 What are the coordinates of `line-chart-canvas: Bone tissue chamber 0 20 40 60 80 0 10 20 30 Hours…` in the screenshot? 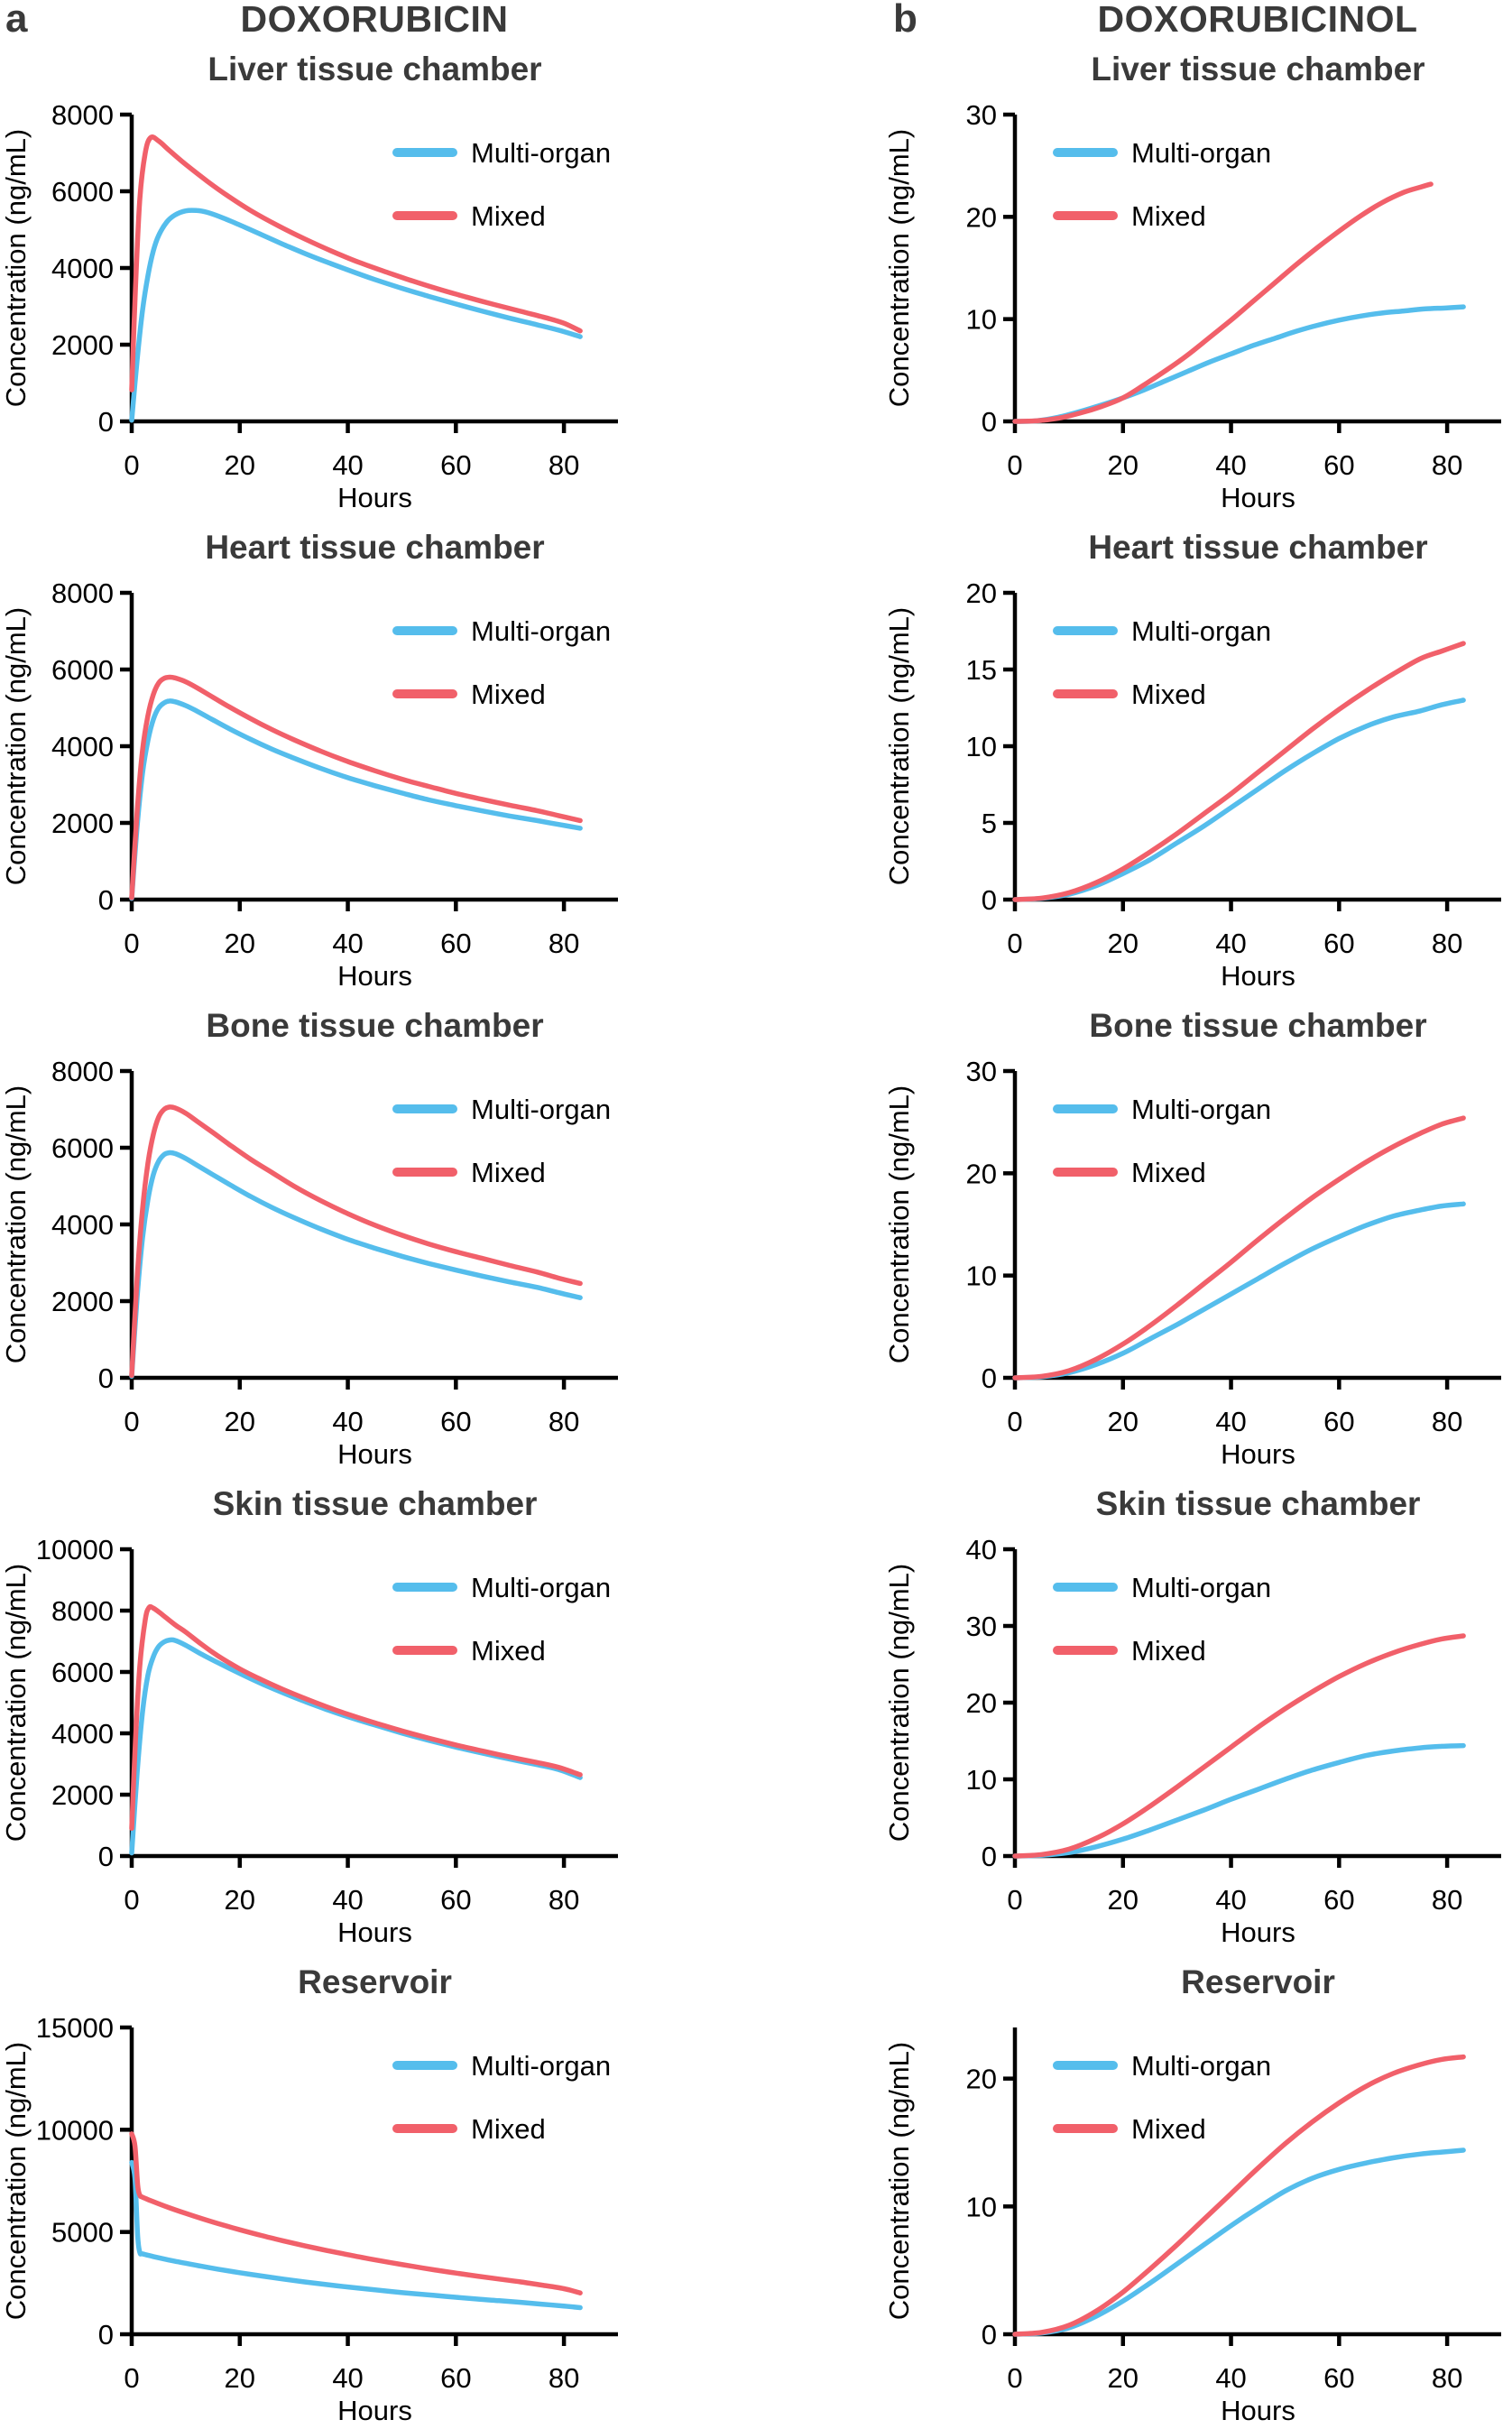 It's located at (1192, 1238).